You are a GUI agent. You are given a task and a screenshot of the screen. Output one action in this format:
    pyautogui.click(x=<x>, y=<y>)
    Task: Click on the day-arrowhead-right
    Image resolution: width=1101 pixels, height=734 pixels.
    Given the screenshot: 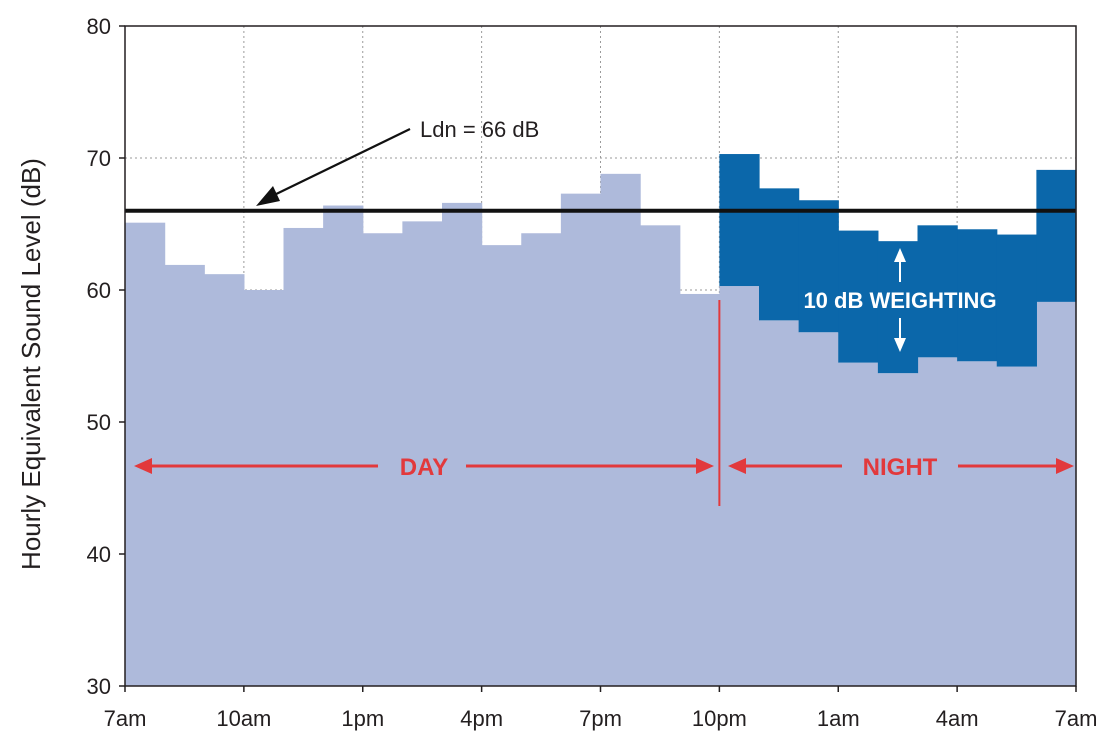 What is the action you would take?
    pyautogui.click(x=705, y=466)
    